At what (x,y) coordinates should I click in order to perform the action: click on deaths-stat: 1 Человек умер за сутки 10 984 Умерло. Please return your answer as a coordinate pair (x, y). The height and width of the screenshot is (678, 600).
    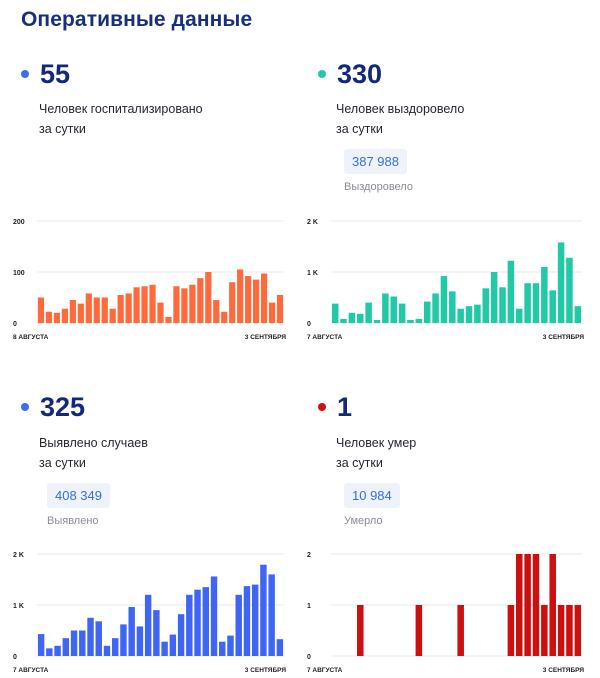
    Looking at the image, I should click on (451, 459).